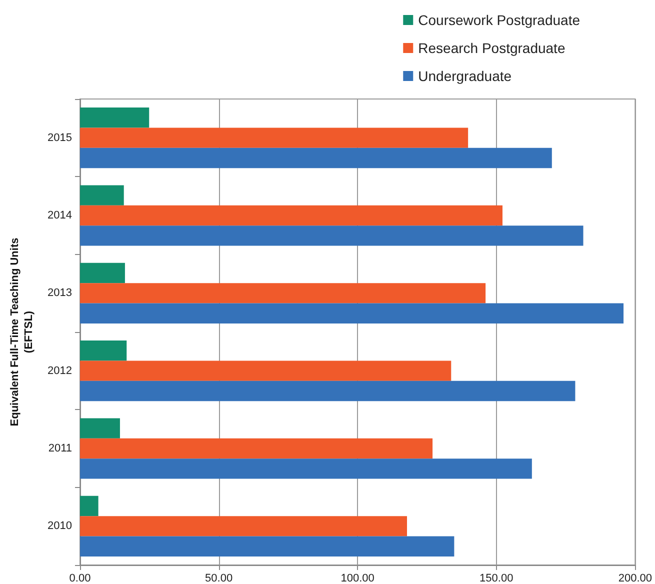 The image size is (655, 584). Describe the element at coordinates (60, 138) in the screenshot. I see `y-tick-label: 2015` at that location.